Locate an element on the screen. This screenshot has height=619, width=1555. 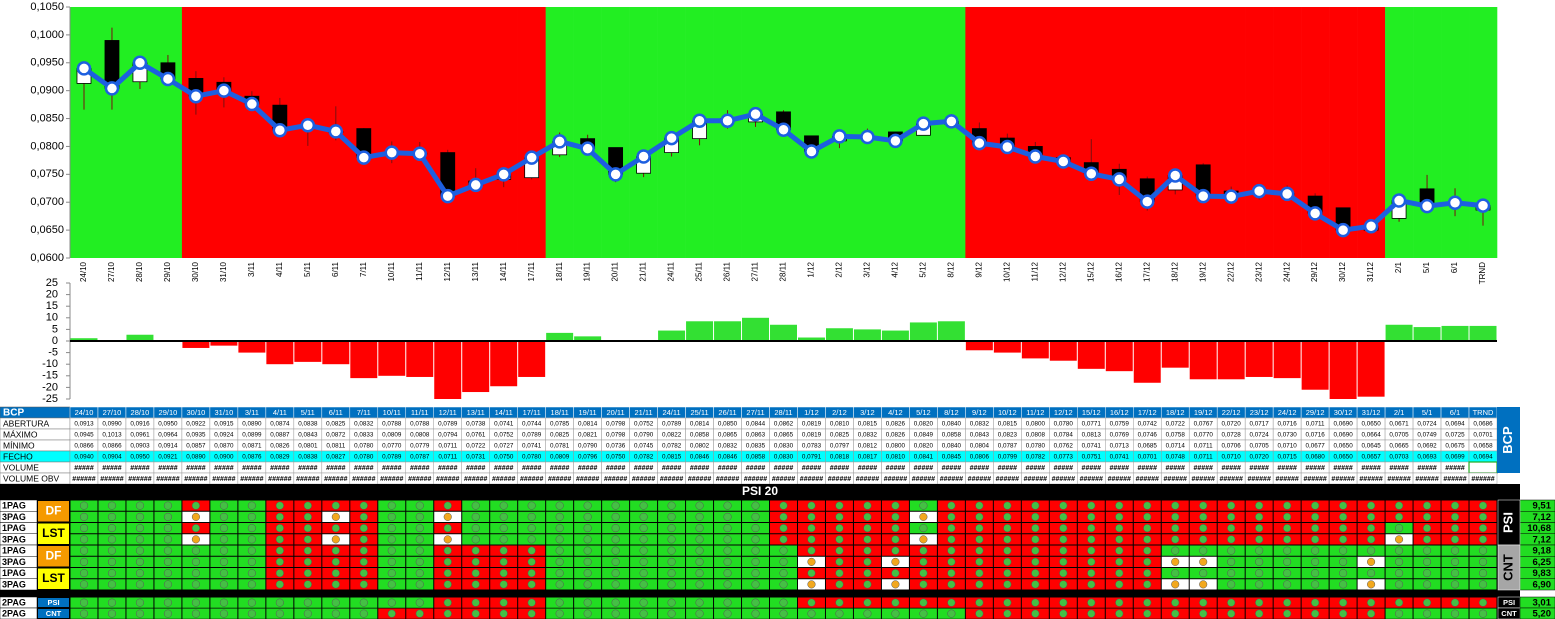
x-tick-label: 5/1 is located at coordinates (1426, 267).